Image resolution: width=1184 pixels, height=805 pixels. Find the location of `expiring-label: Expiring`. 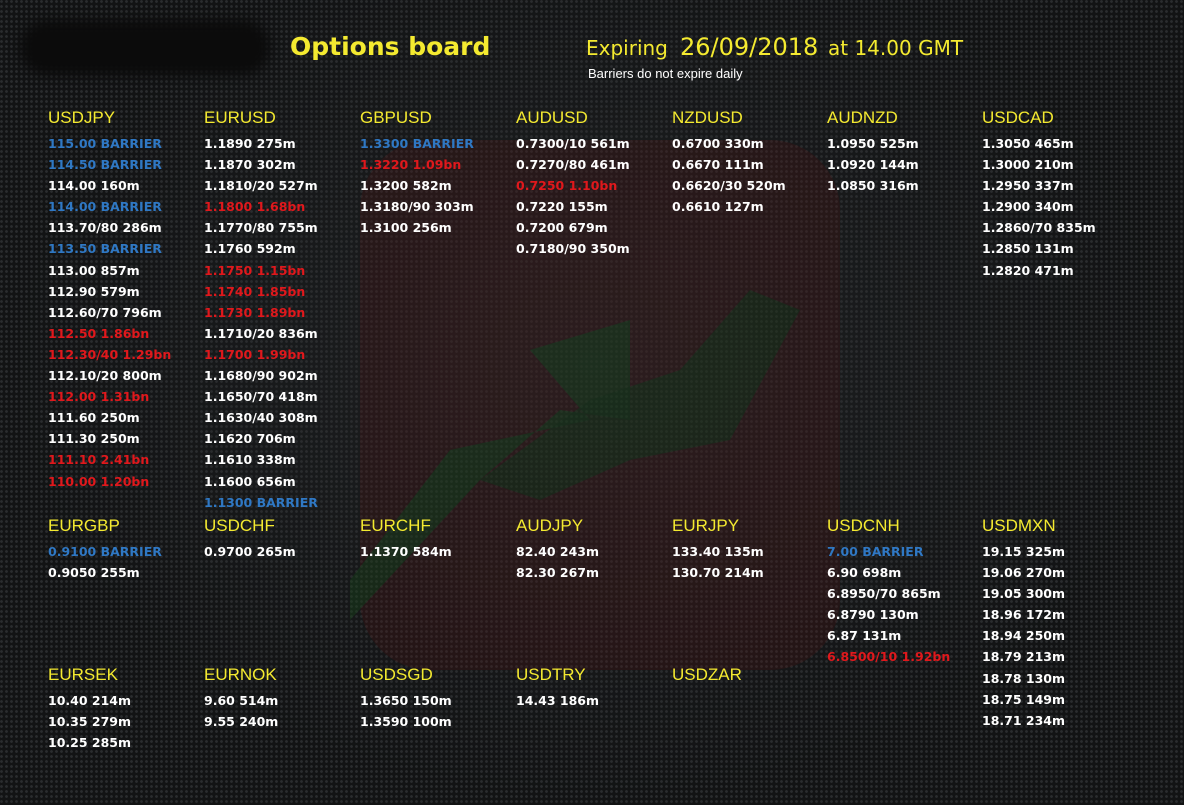

expiring-label: Expiring is located at coordinates (627, 48).